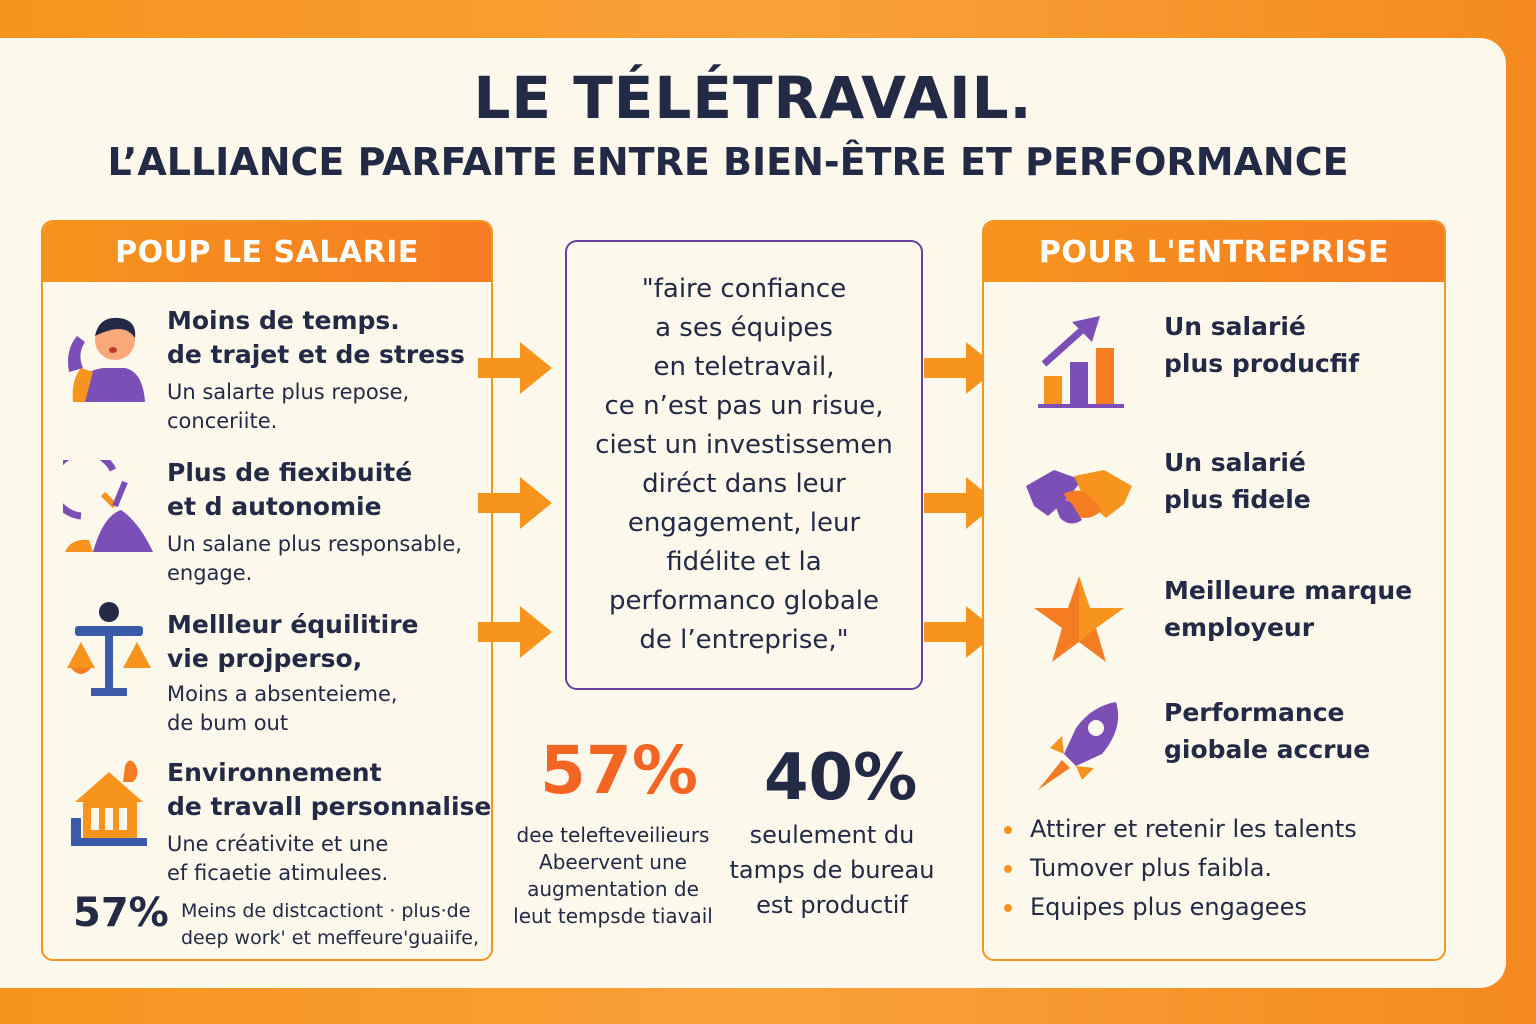 The width and height of the screenshot is (1536, 1024). I want to click on text-line-2: giobale accrue, so click(1267, 749).